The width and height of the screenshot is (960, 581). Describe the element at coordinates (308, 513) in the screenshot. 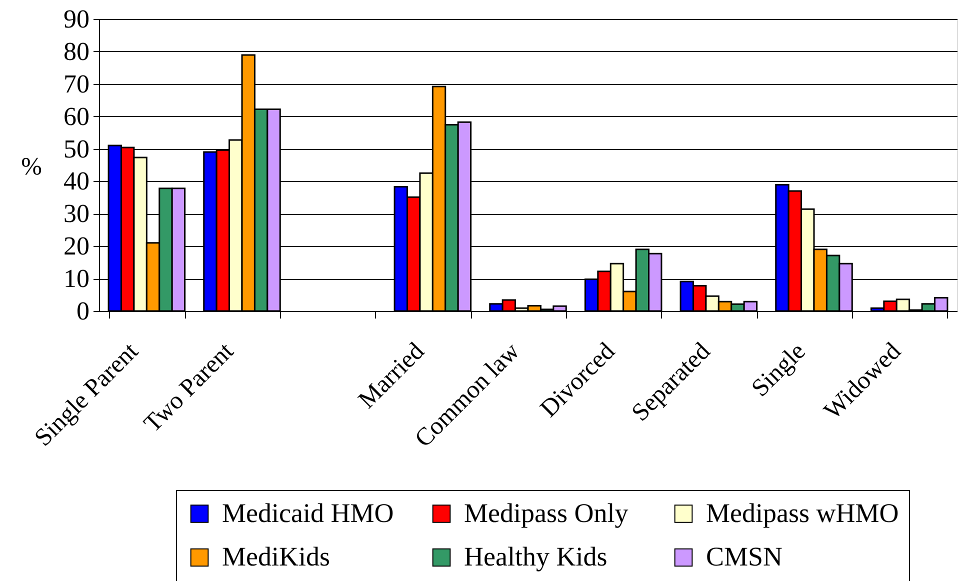

I see `legend-label: Medicaid HMO` at that location.